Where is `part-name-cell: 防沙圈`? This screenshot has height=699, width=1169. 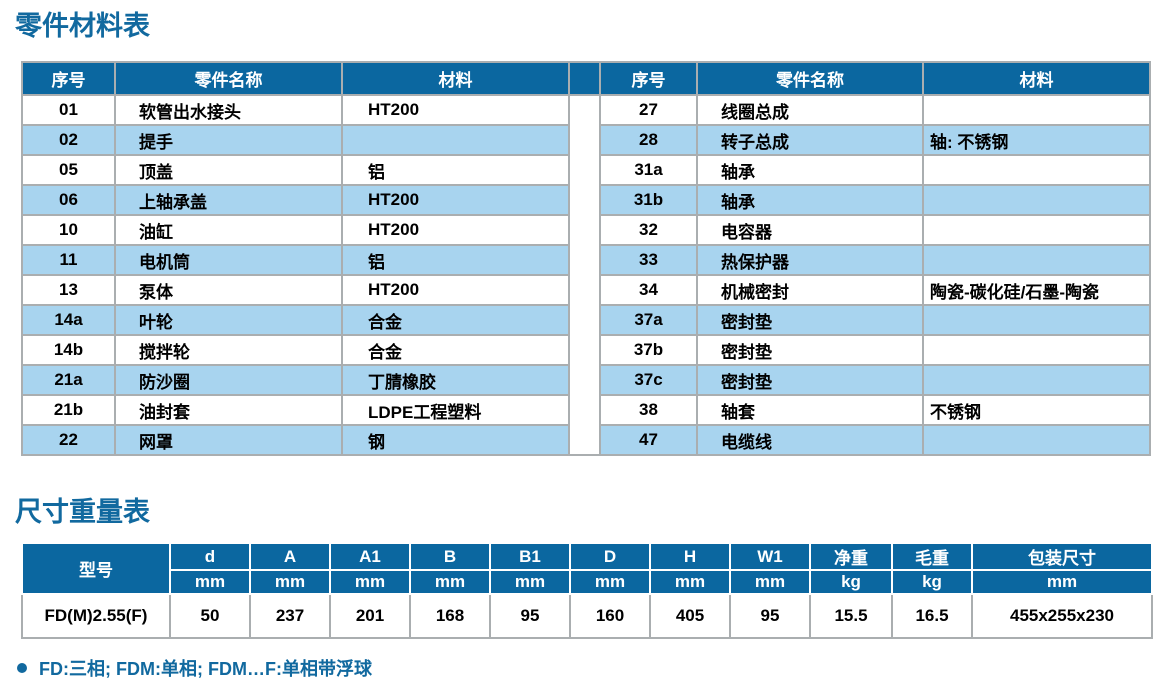 part-name-cell: 防沙圈 is located at coordinates (228, 380).